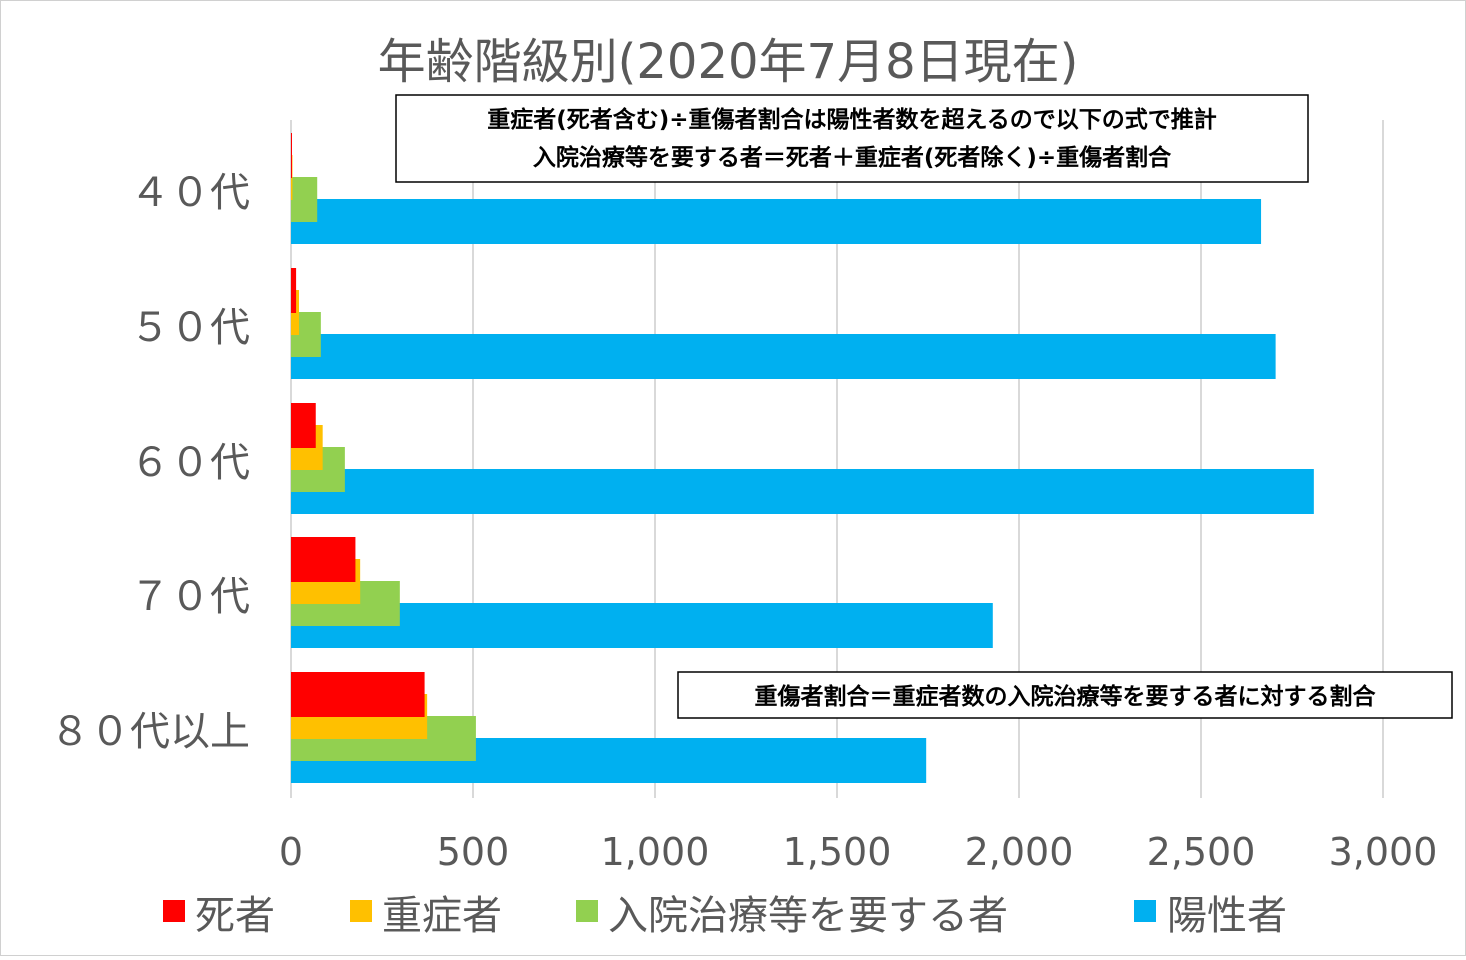 The image size is (1466, 960). What do you see at coordinates (728, 62) in the screenshot?
I see `chart-title: 年齢階級別(2020年7月8日現在)` at bounding box center [728, 62].